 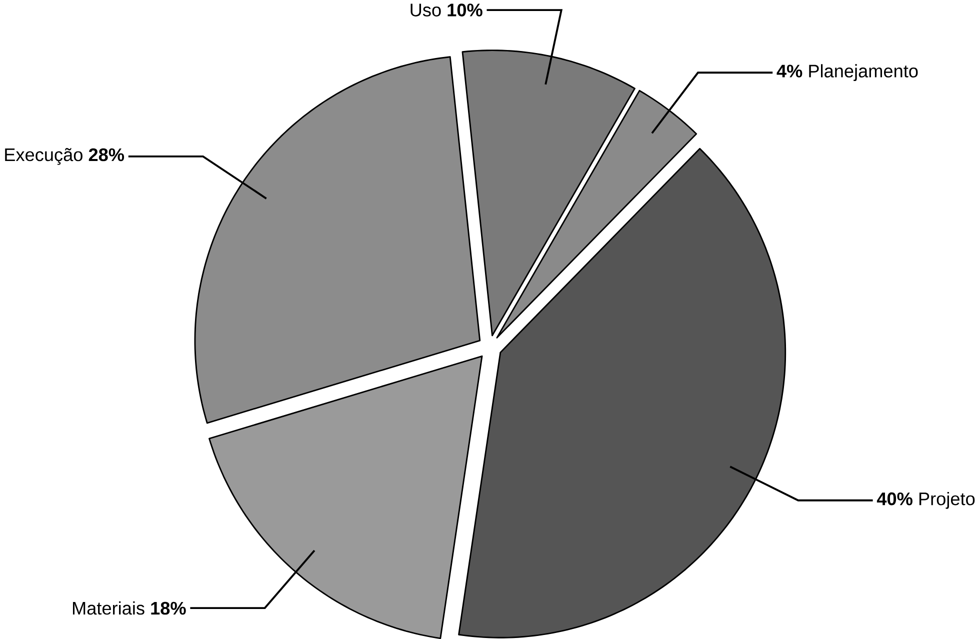 I want to click on data-label: 10%, so click(x=465, y=10).